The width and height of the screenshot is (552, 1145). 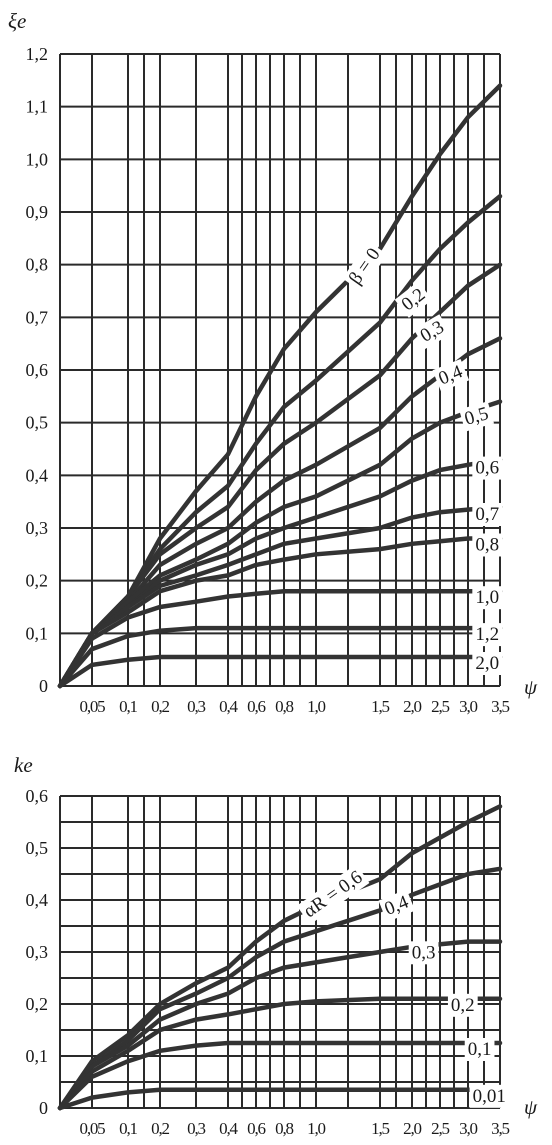 I want to click on series-label: 1,0, so click(x=487, y=598).